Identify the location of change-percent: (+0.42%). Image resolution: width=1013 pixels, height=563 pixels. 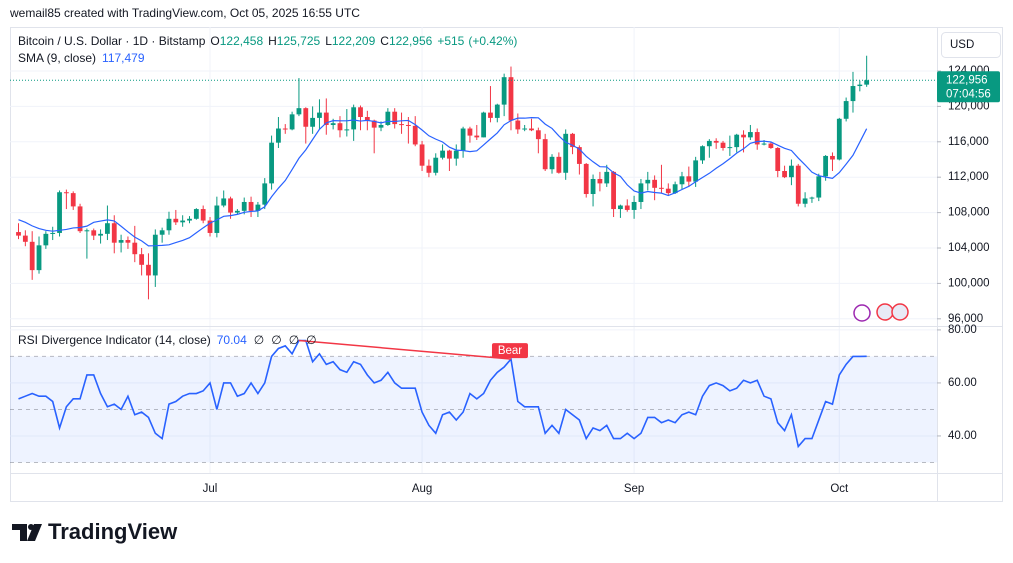
(492, 41).